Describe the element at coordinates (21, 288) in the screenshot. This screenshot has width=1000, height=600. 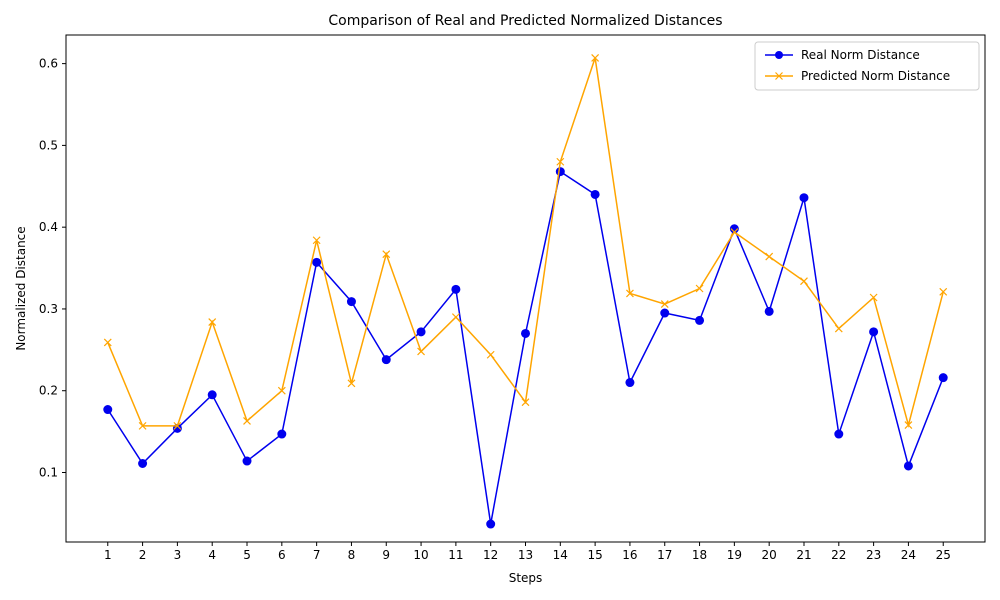
I see `y-axis-label: Normalized Distance` at that location.